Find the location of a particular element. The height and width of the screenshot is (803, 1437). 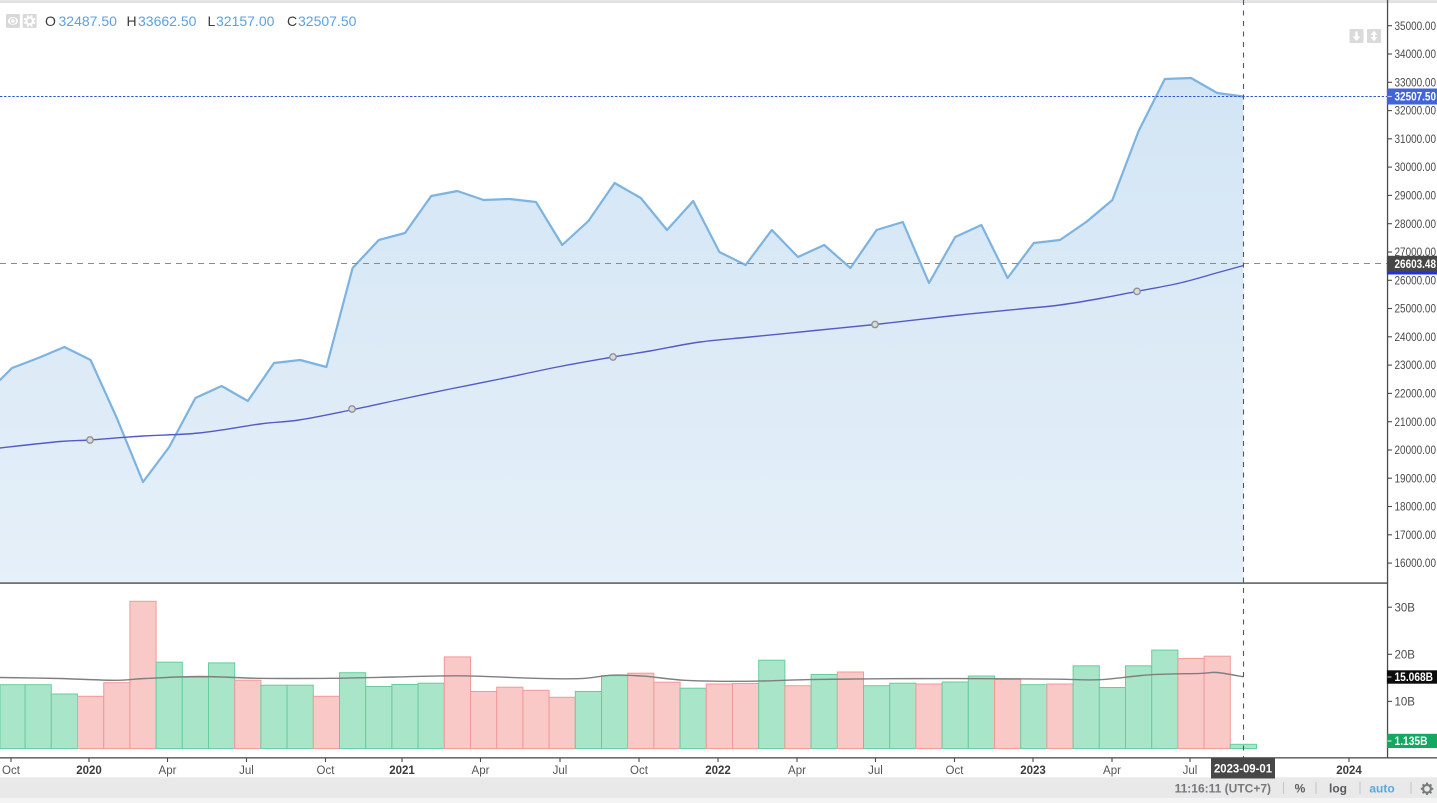

svg-text: 21000.00 is located at coordinates (1416, 423).